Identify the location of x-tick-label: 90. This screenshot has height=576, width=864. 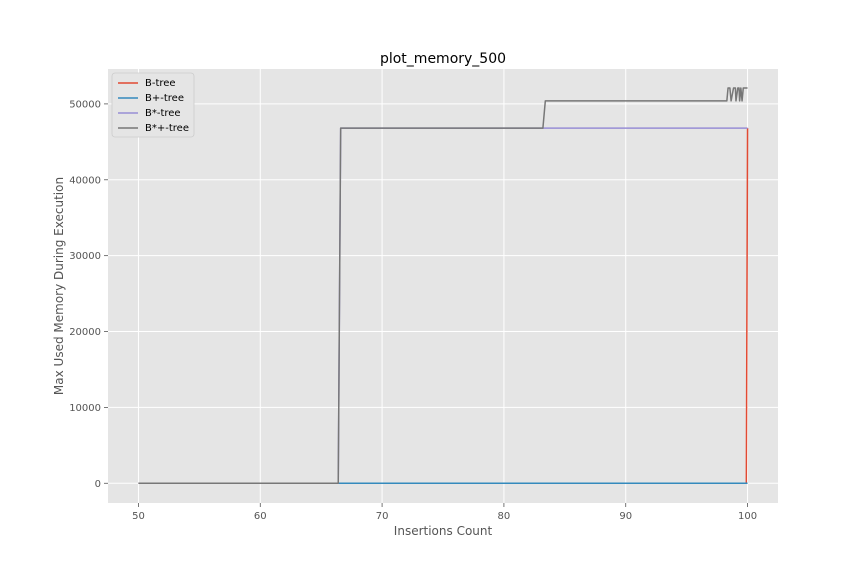
(625, 516).